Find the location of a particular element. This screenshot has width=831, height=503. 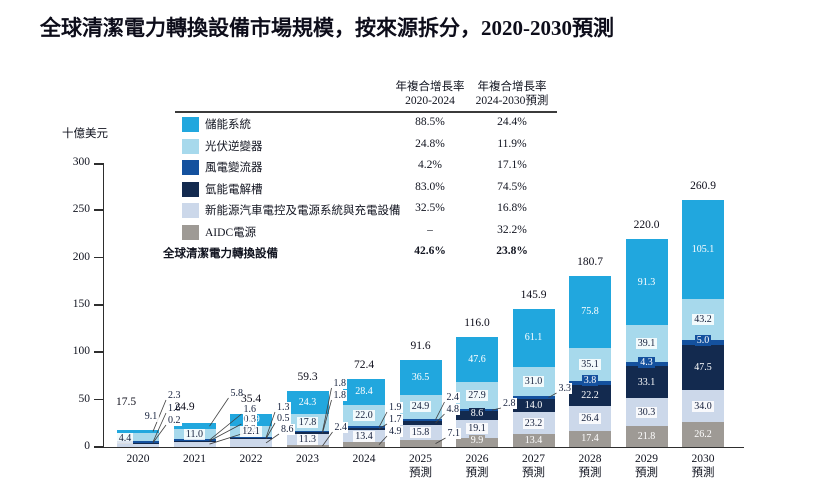

callout-label: 3.3 is located at coordinates (564, 388).